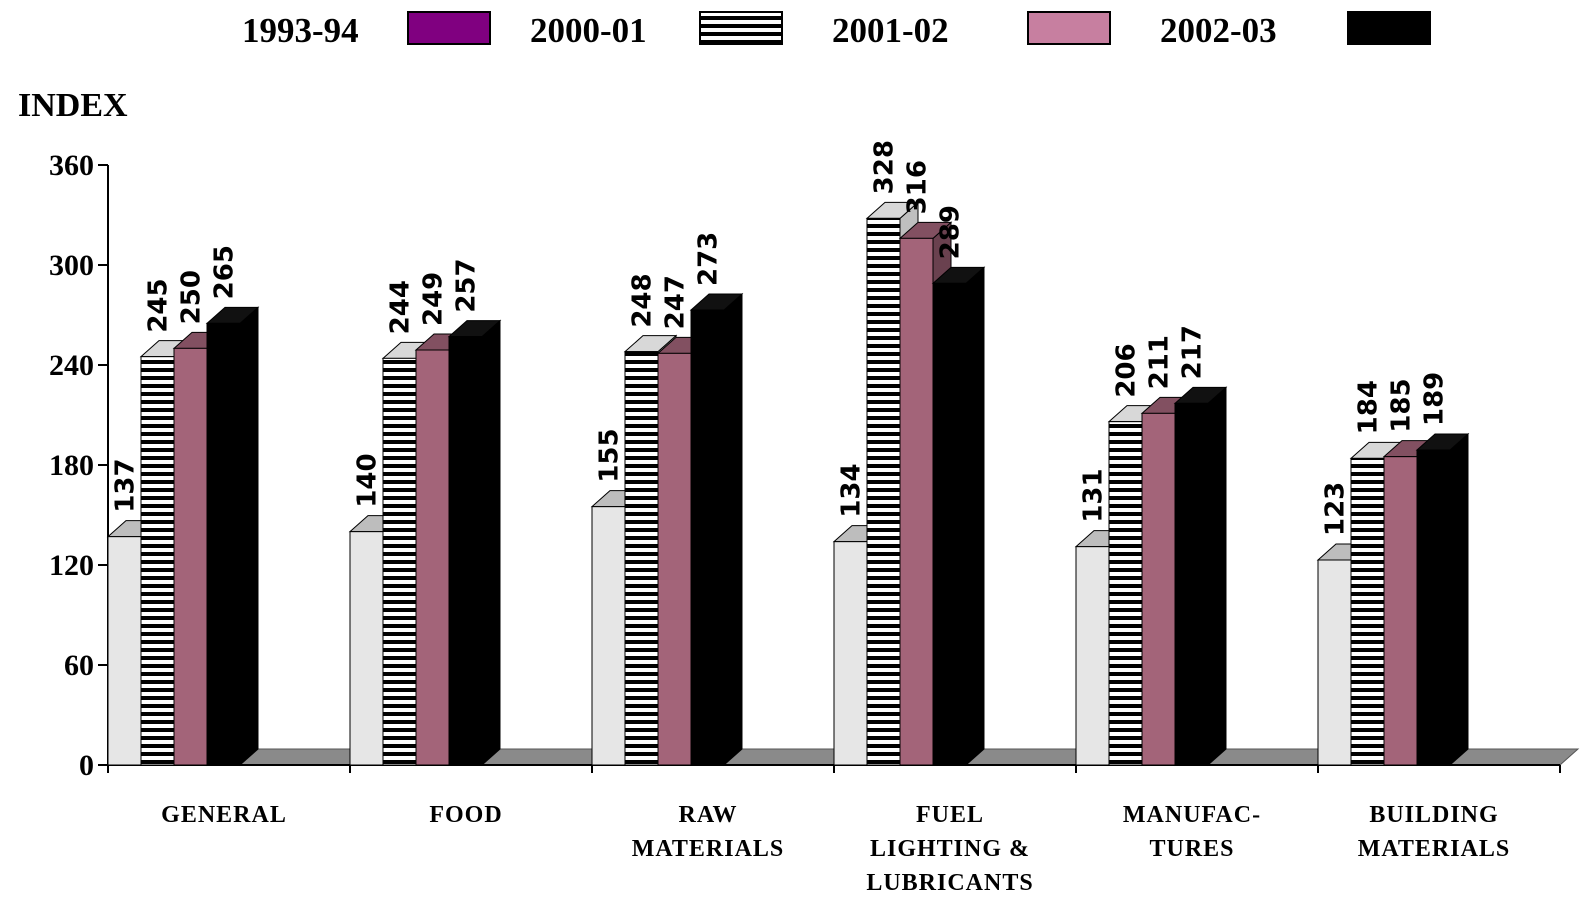 This screenshot has width=1594, height=903. I want to click on legend-label: 2001-02, so click(890, 30).